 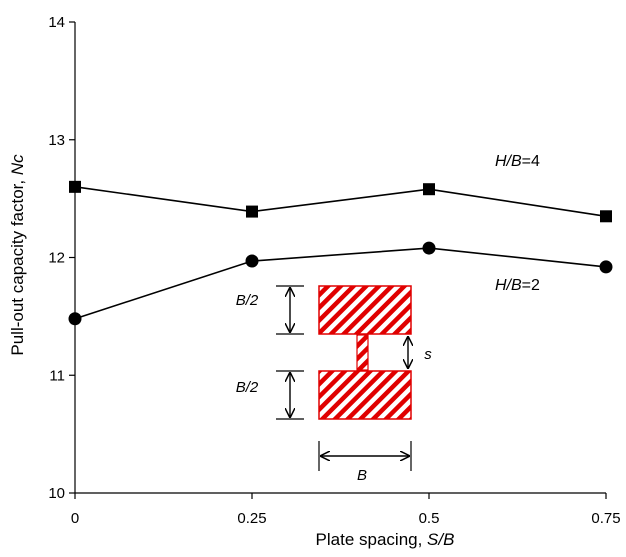 I want to click on x-axis-title: Plate spacing, S/B, so click(x=385, y=539).